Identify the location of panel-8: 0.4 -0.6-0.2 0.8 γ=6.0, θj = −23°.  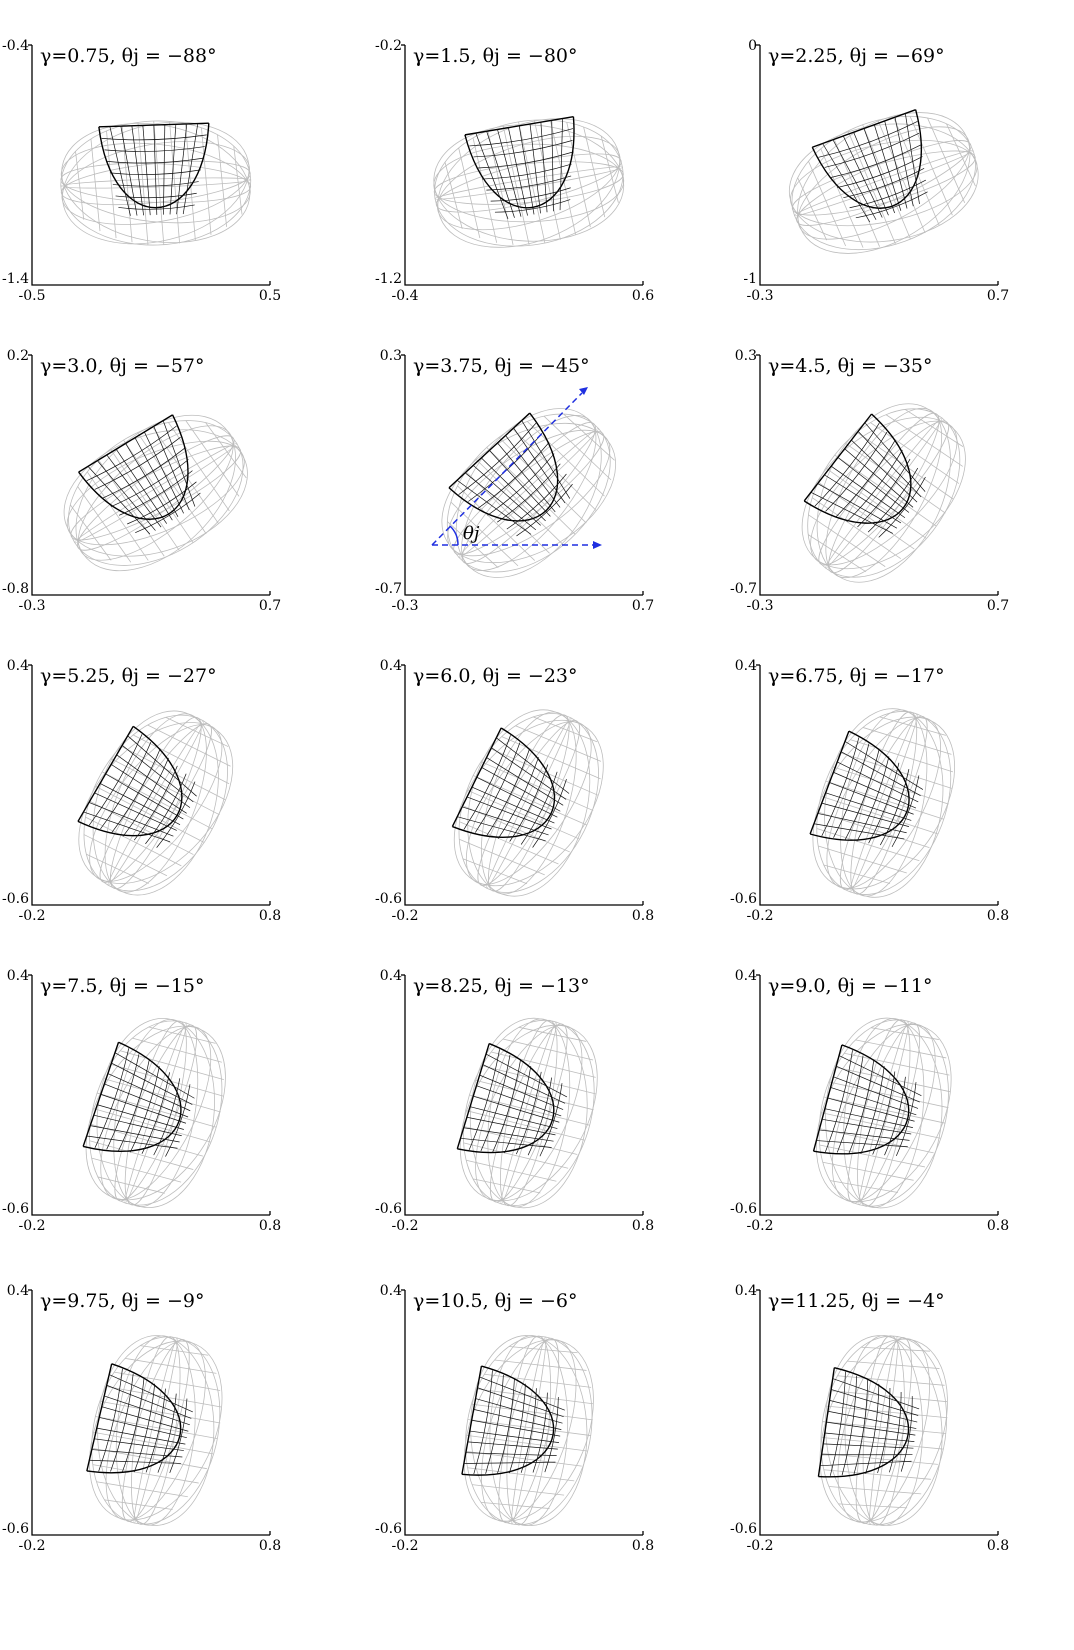
(514, 791).